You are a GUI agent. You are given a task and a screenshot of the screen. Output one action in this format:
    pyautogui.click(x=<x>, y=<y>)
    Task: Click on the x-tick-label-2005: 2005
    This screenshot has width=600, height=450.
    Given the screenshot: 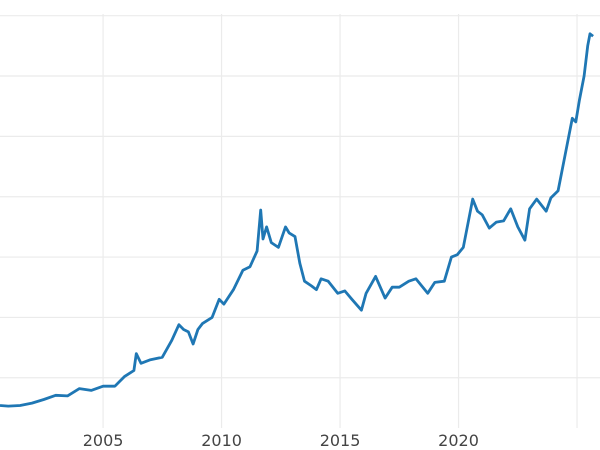 What is the action you would take?
    pyautogui.click(x=103, y=440)
    